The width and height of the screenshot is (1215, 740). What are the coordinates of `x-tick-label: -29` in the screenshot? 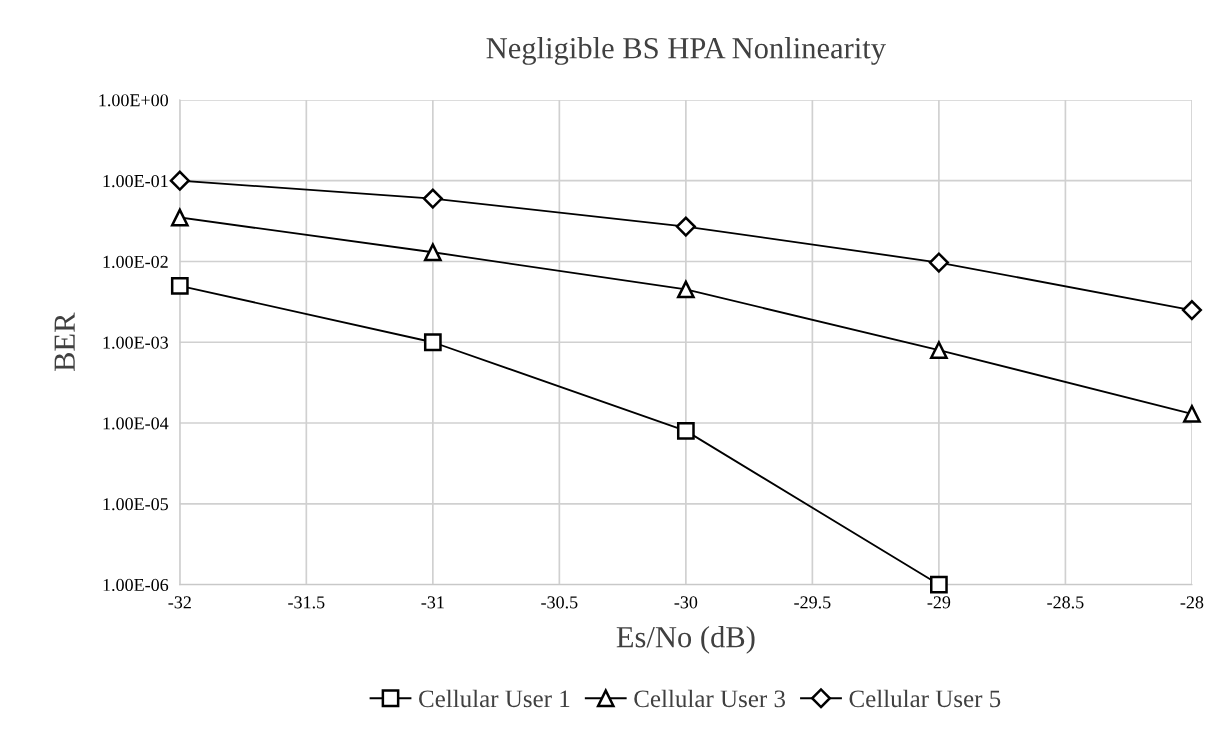 It's located at (939, 602).